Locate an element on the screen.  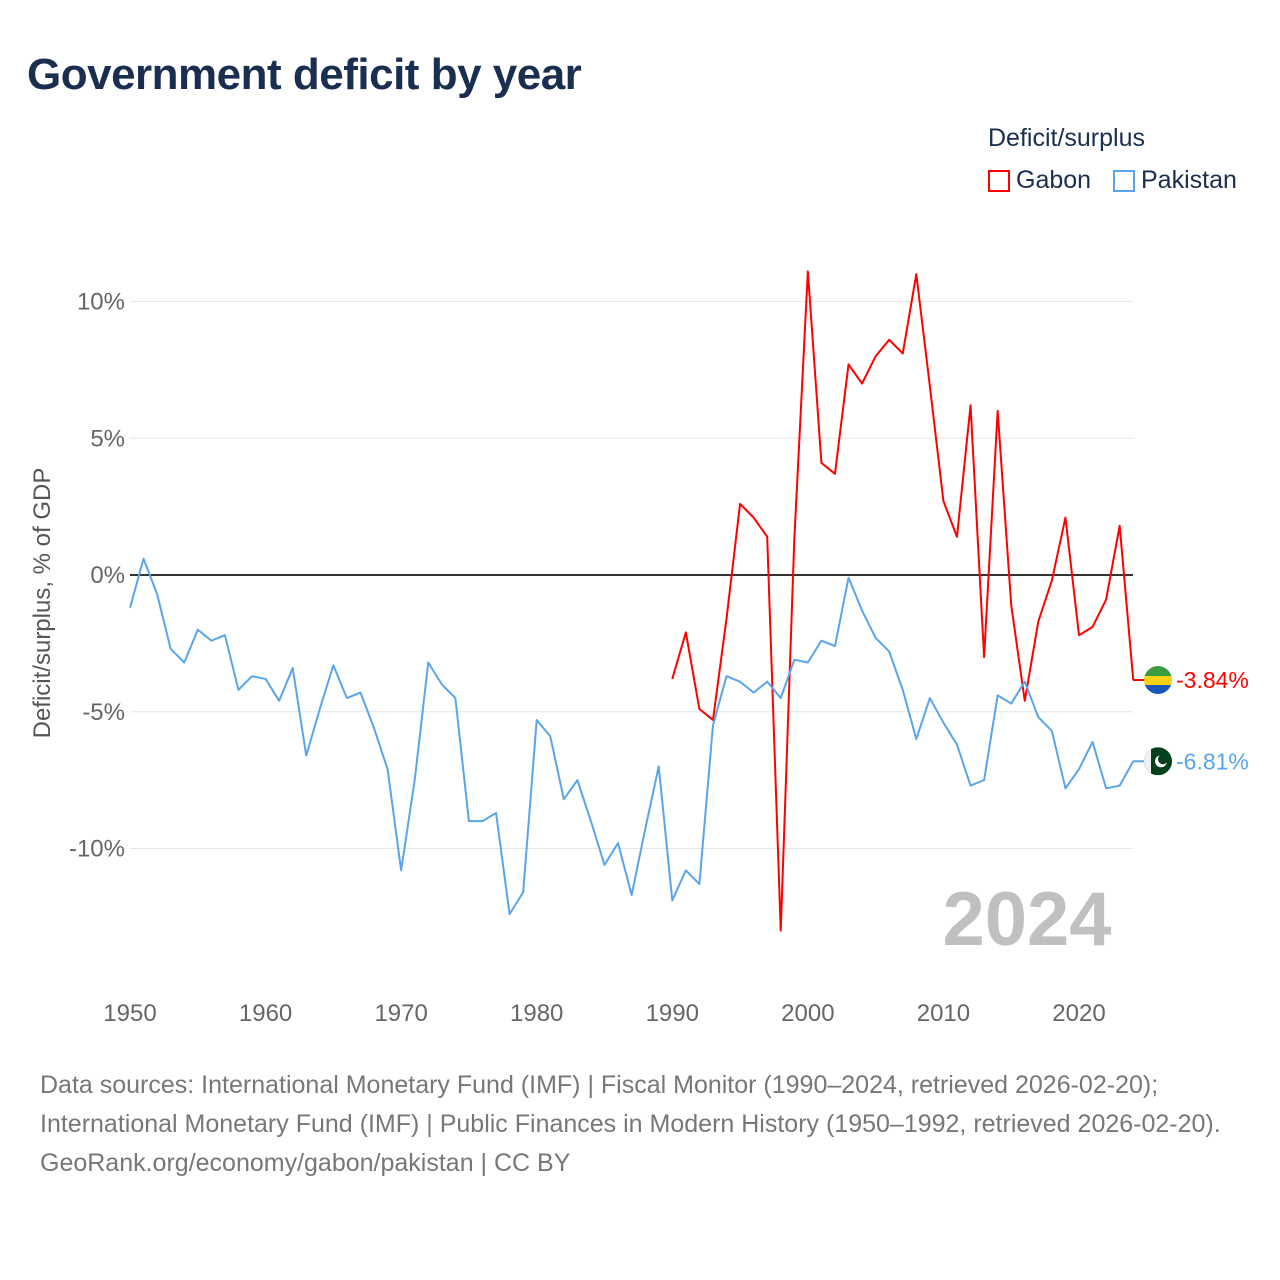
y-tick-label: 0% is located at coordinates (107, 575).